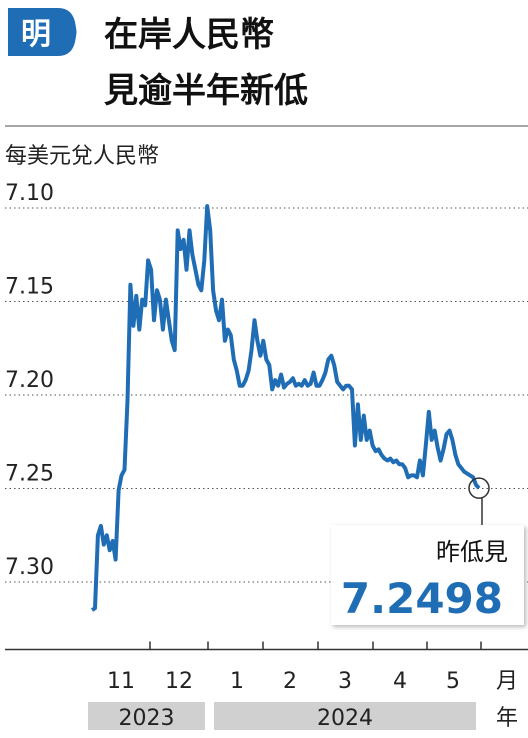  What do you see at coordinates (453, 681) in the screenshot?
I see `x-tick-label: 5` at bounding box center [453, 681].